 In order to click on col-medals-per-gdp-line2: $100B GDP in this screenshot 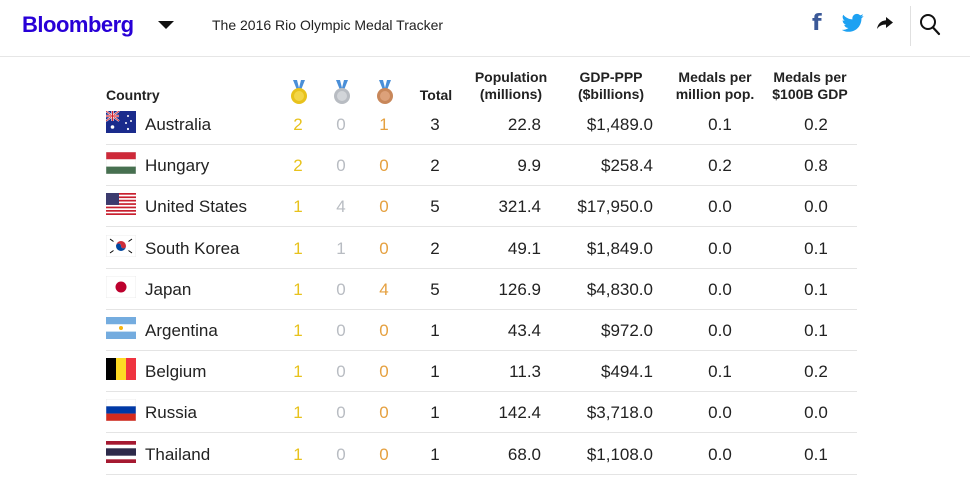, I will do `click(810, 94)`.